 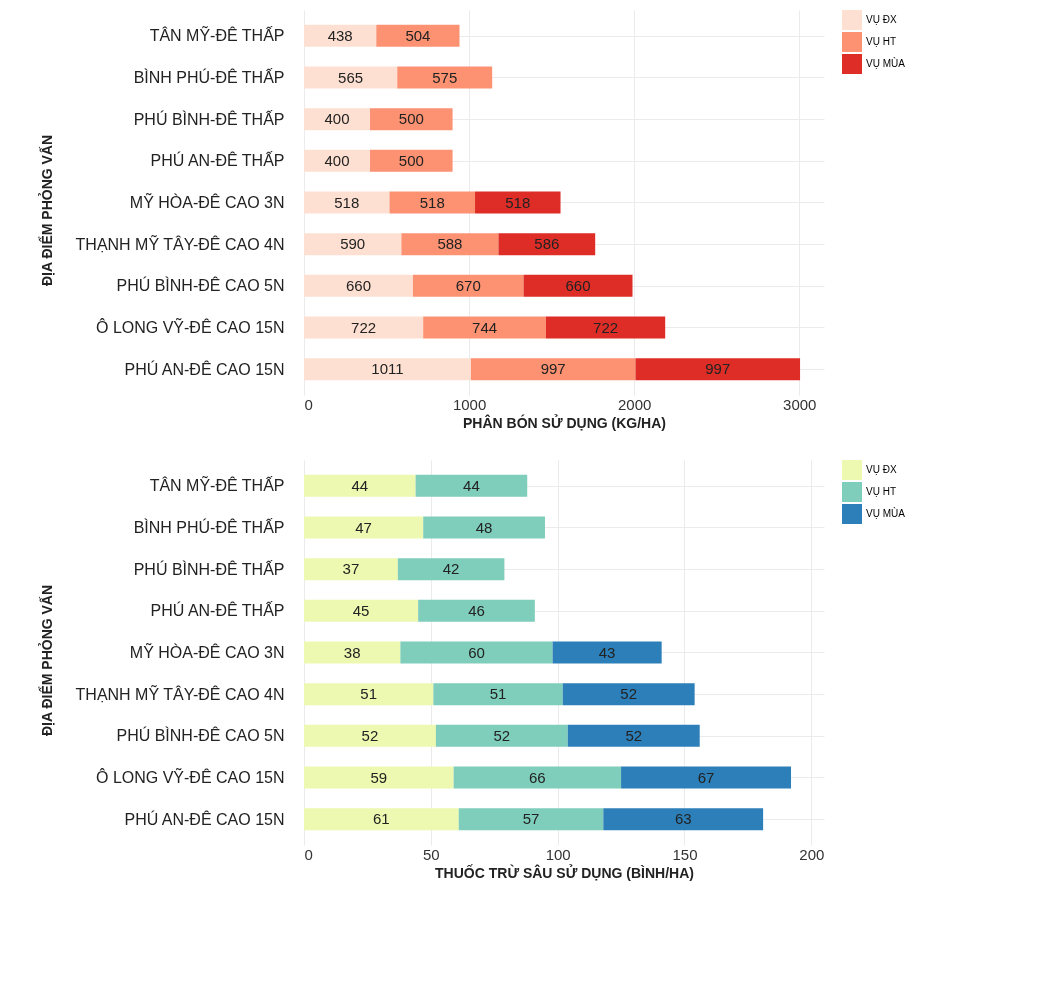 I want to click on data-label: 38, so click(x=352, y=652).